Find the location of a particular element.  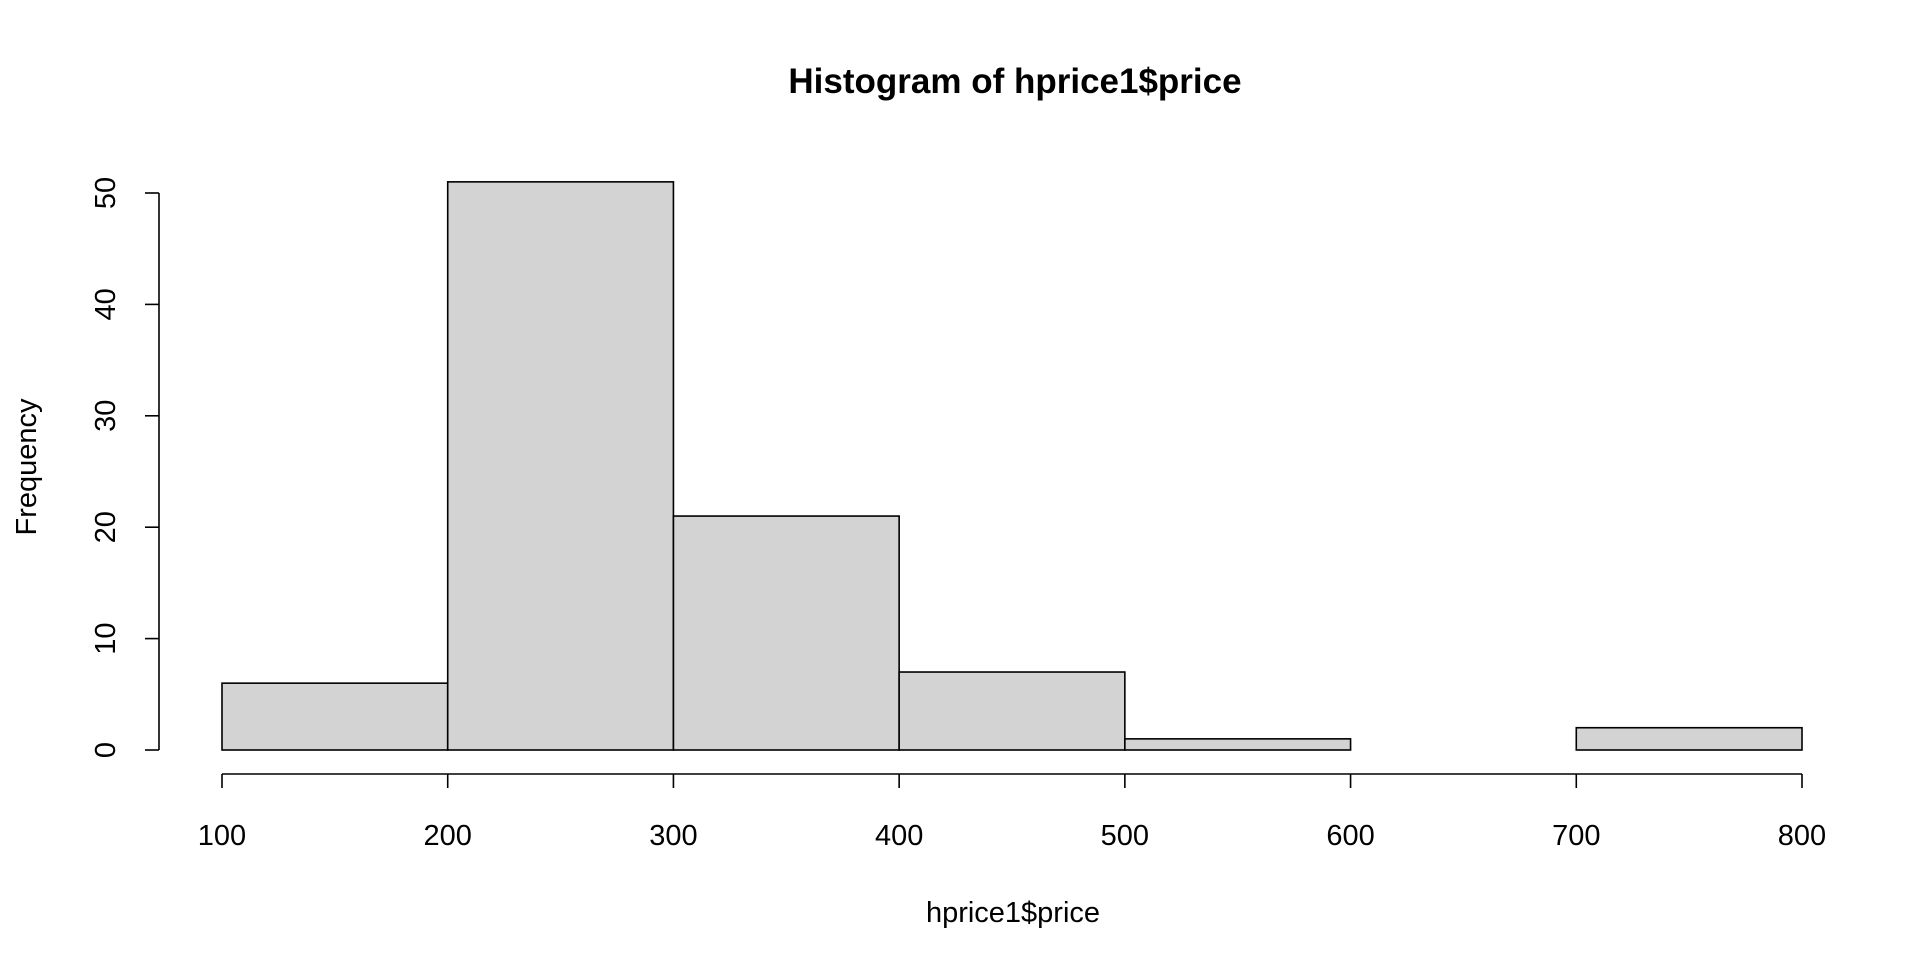

y-tick-label: 50 is located at coordinates (106, 193).